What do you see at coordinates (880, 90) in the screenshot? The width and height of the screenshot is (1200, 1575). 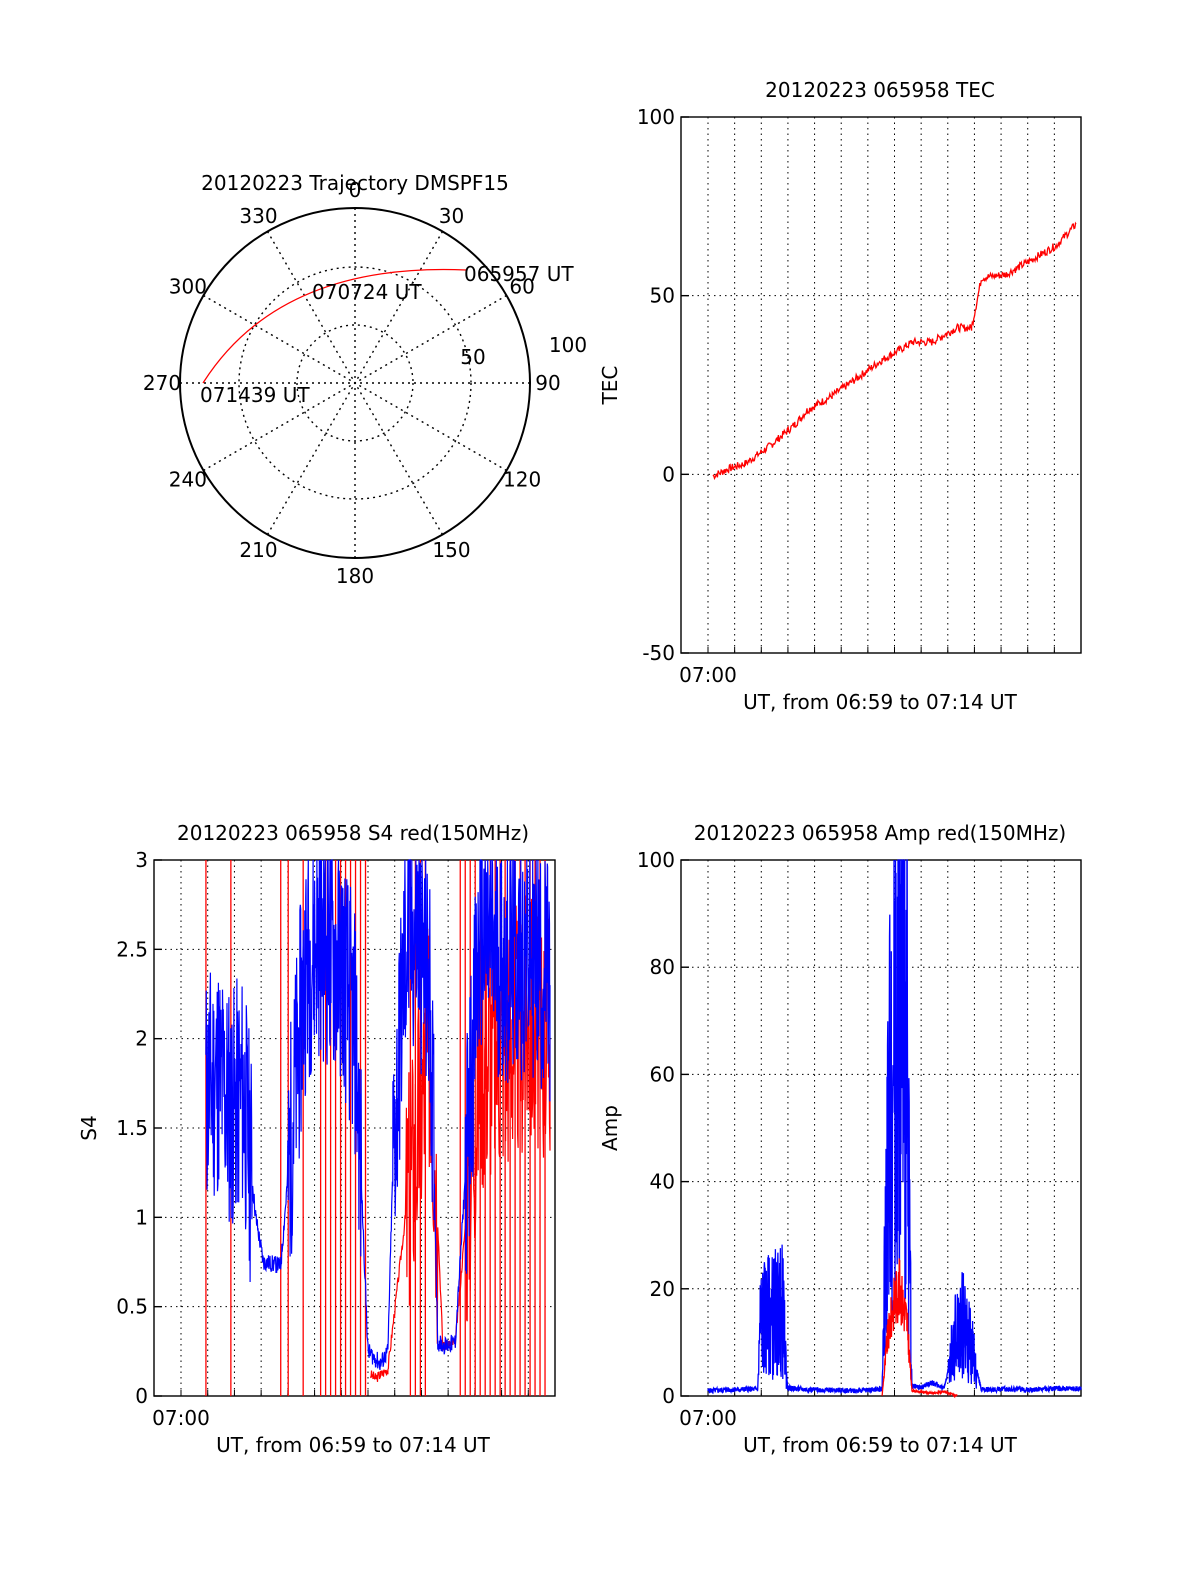 I see `tec-title: 20120223 065958 TEC` at bounding box center [880, 90].